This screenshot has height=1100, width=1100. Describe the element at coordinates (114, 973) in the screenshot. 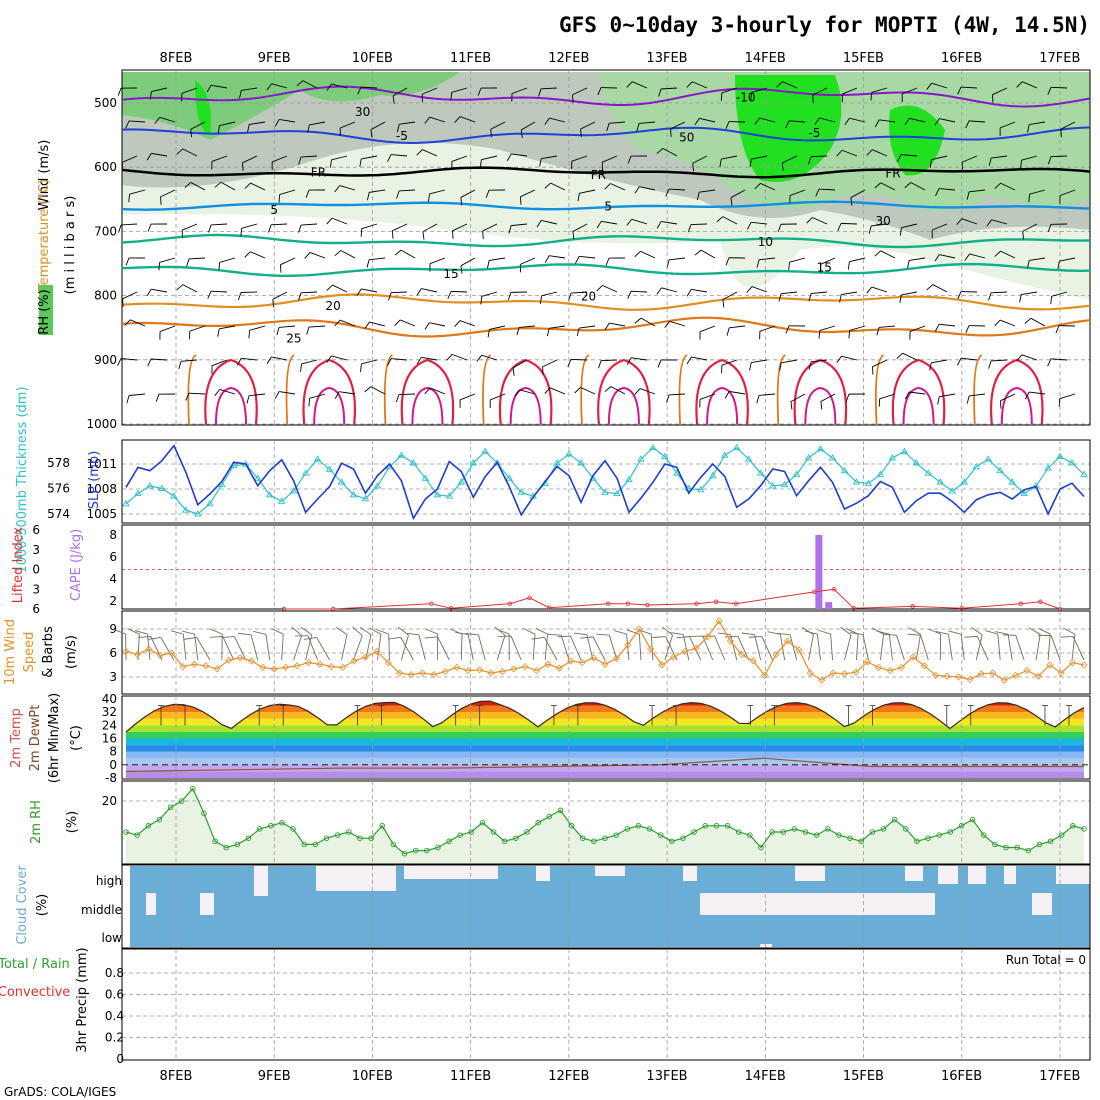

I see `precip-tick: 0.8` at that location.